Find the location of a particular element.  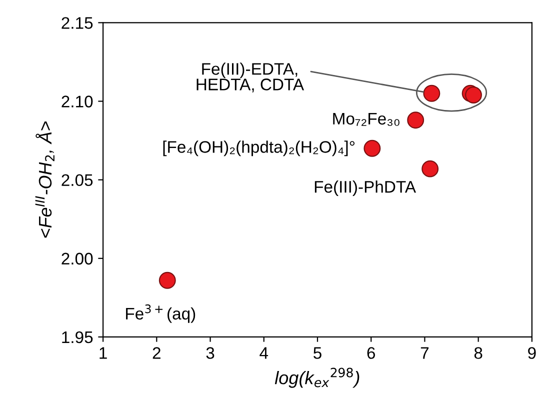

annotation: Fe(III)-PhDTA is located at coordinates (365, 188).